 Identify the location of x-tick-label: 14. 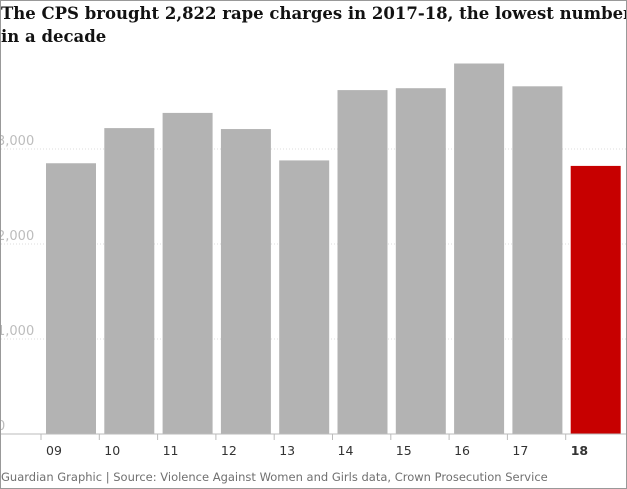
(346, 450).